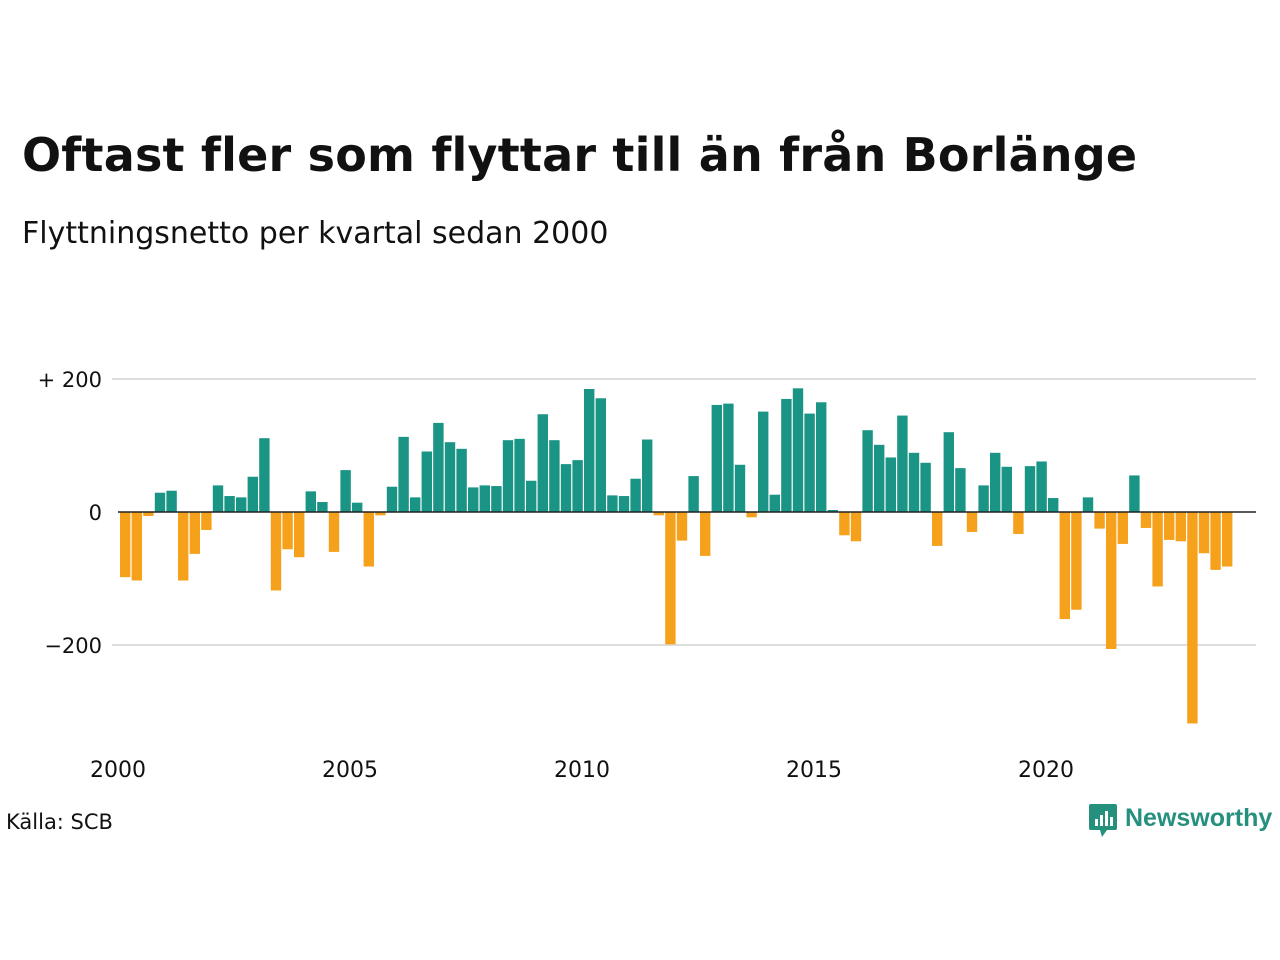 The width and height of the screenshot is (1280, 960). Describe the element at coordinates (1103, 820) in the screenshot. I see `newsworthy-logo-icon` at that location.